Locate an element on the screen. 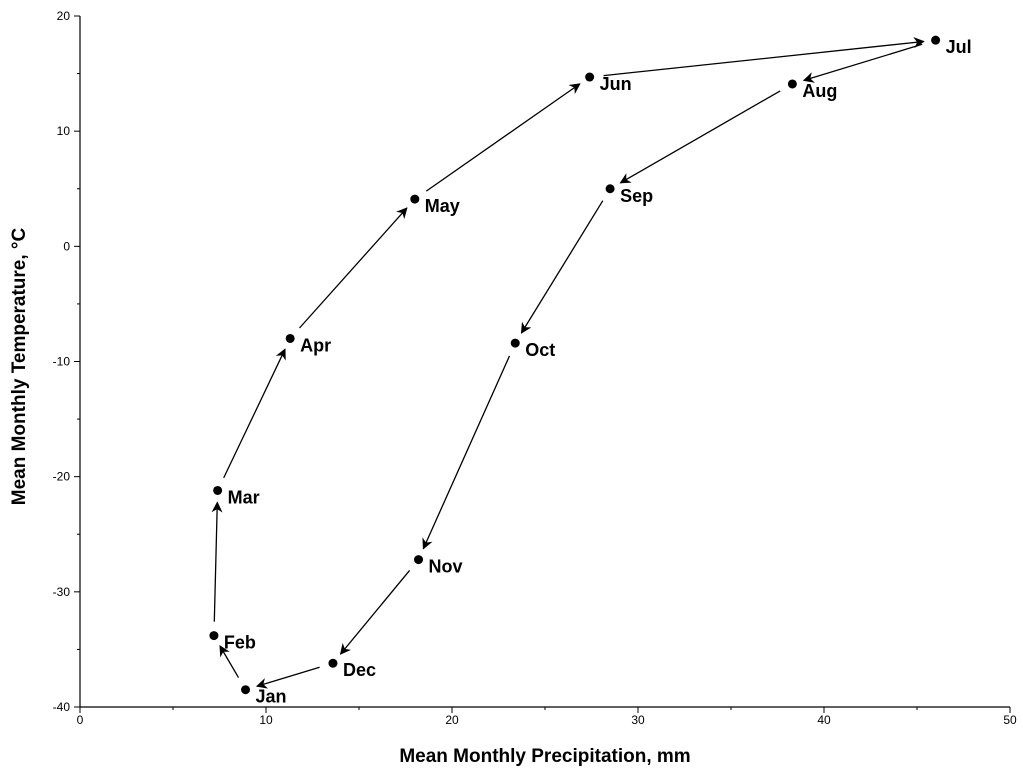 This screenshot has height=772, width=1023. x-tick-label: 40 is located at coordinates (824, 720).